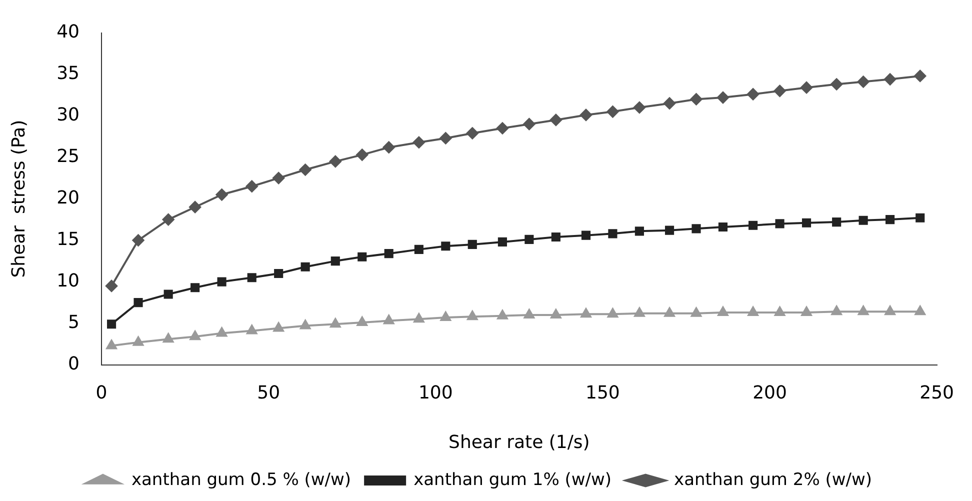 The height and width of the screenshot is (501, 972). I want to click on x-tick-label: 150, so click(603, 393).